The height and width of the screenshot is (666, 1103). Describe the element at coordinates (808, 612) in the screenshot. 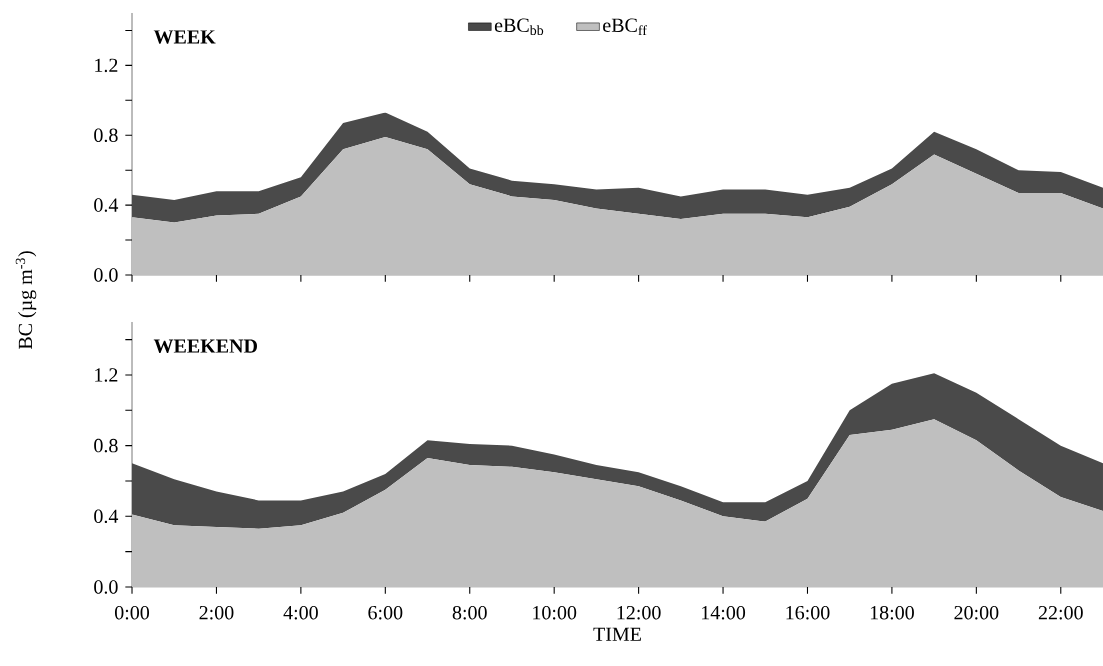

I see `x-tick-label: 16:00` at that location.